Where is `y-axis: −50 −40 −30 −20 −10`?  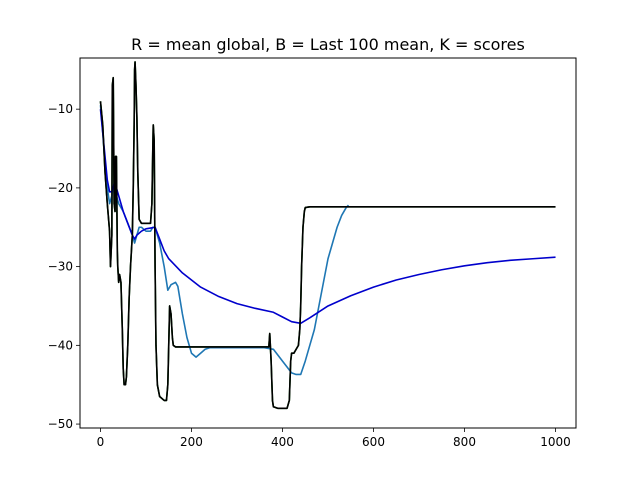
y-axis: −50 −40 −30 −20 −10 is located at coordinates (64, 266).